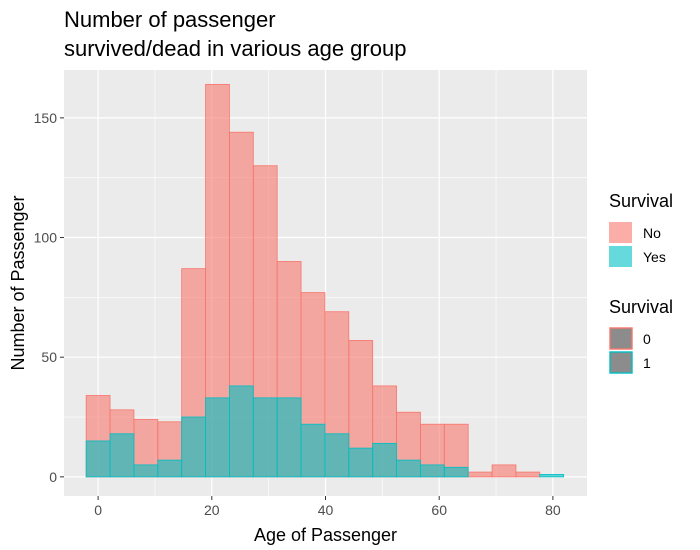  Describe the element at coordinates (235, 48) in the screenshot. I see `chart-title-line-2: survived/dead in various age group` at that location.